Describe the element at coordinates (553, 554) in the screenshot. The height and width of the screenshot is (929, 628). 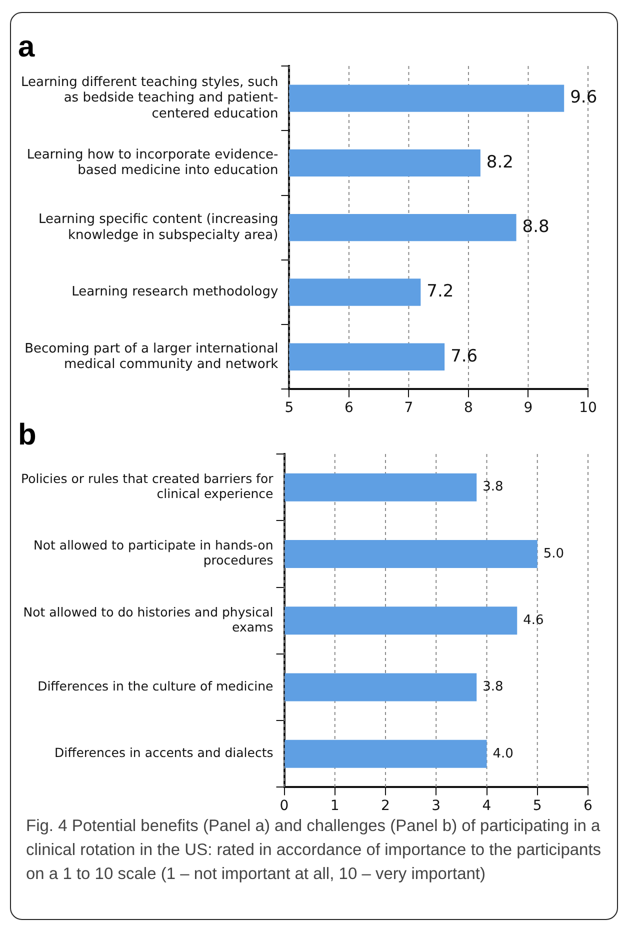
I see `data-label: 5.0` at that location.